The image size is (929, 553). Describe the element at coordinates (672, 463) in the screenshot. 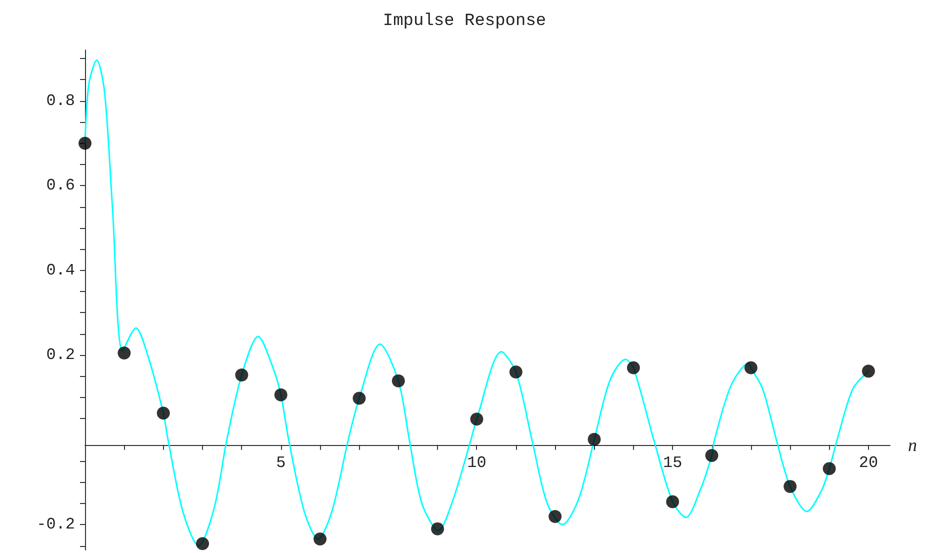

I see `x-tick-label: 15` at that location.